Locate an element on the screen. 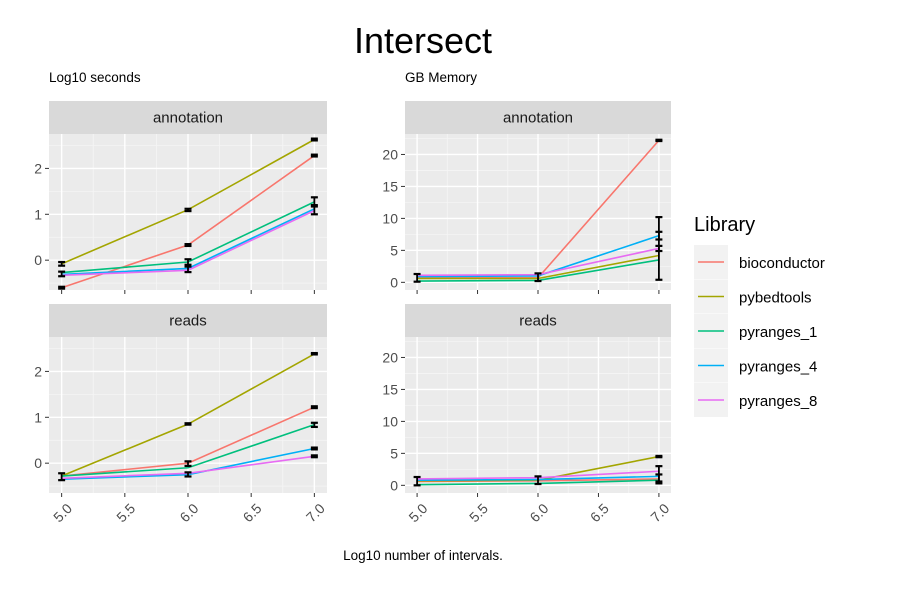 This screenshot has height=595, width=908. legend-item-bioconductor: bioconductor is located at coordinates (759, 262).